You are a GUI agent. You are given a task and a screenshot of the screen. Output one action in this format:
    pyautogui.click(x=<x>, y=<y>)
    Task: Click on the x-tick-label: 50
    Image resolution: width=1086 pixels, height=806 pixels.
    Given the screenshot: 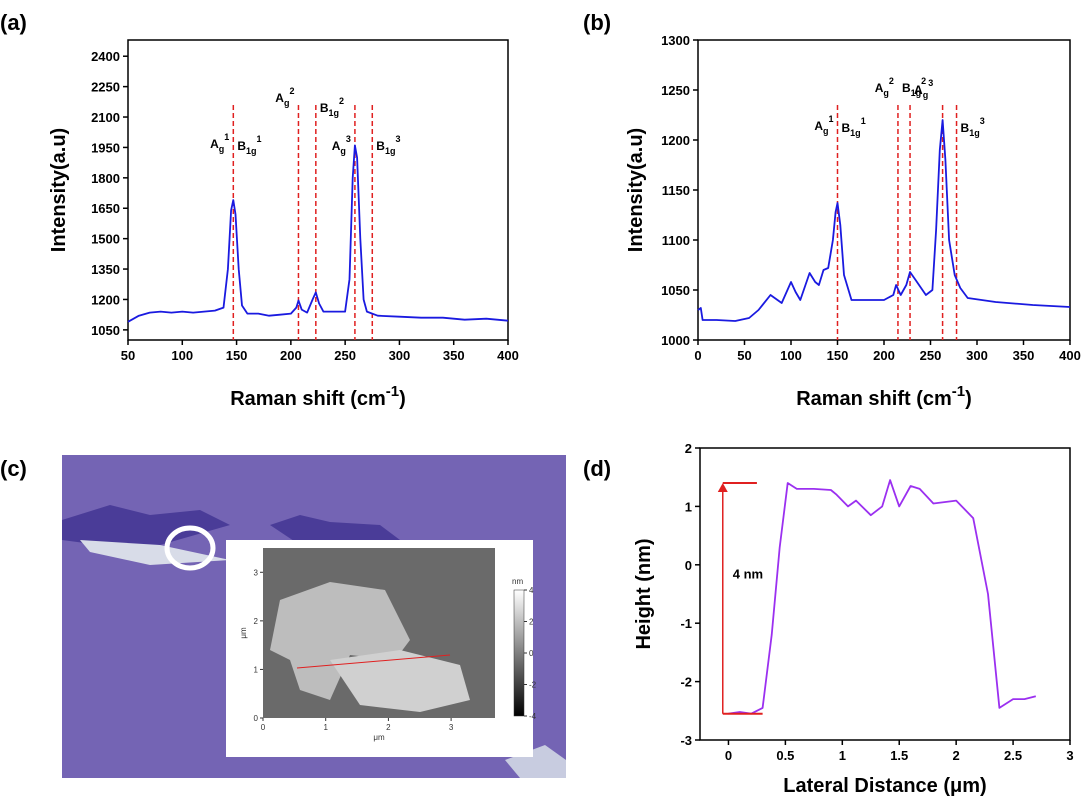 What is the action you would take?
    pyautogui.click(x=744, y=355)
    